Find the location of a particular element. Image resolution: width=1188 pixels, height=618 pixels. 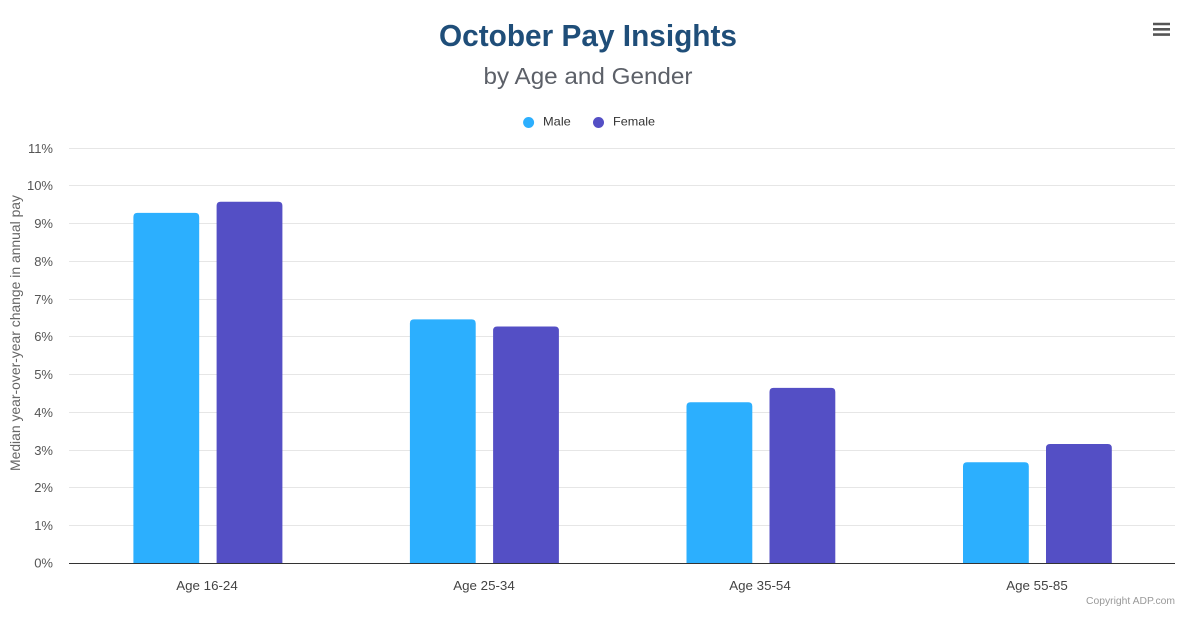

svg-text: 9% is located at coordinates (43, 223).